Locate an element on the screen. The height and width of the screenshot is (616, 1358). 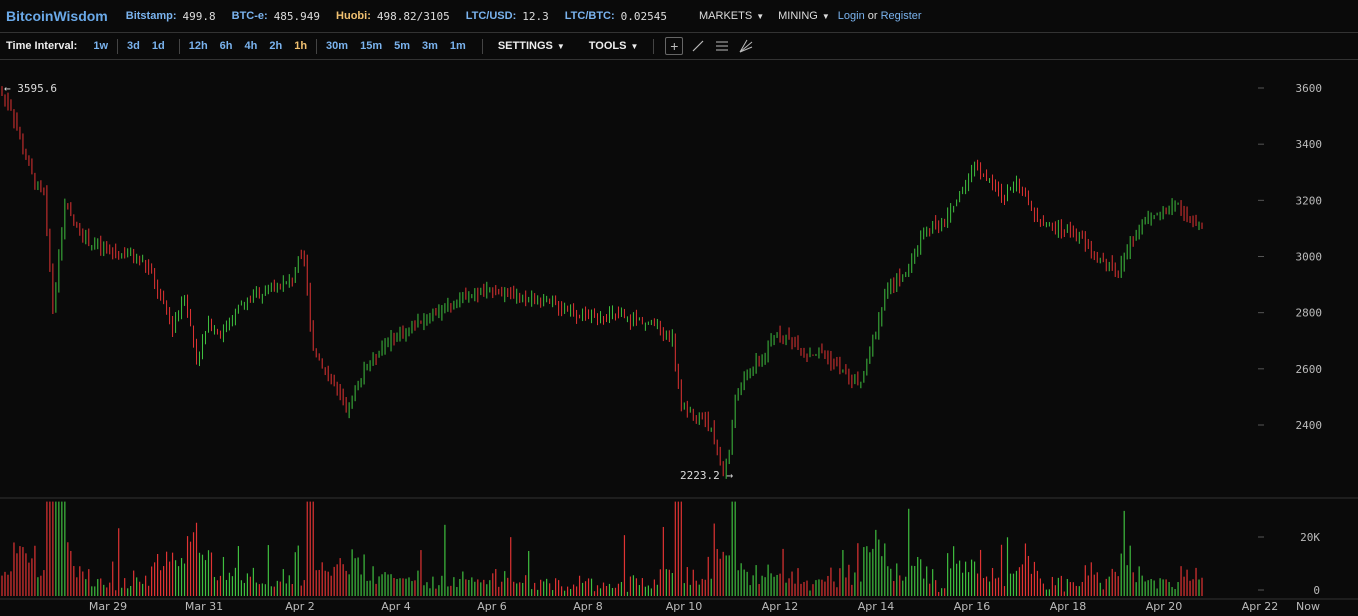
auth-or-text: or is located at coordinates (872, 16).